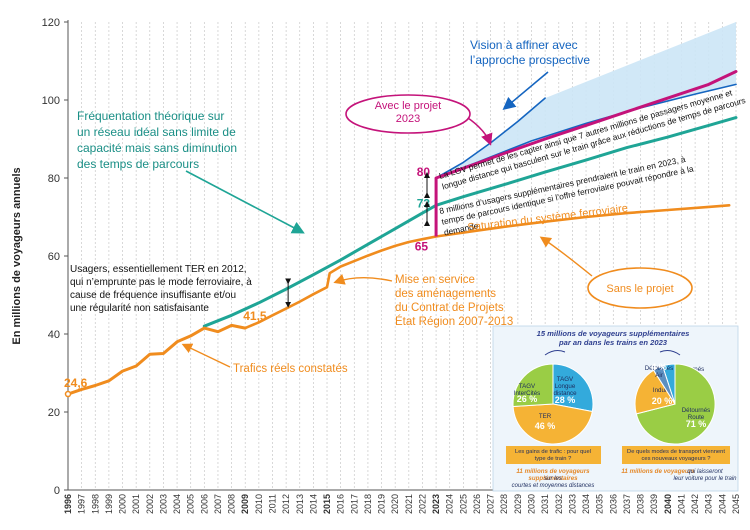 The image size is (750, 530). Describe the element at coordinates (156, 359) in the screenshot. I see `series-actual` at that location.